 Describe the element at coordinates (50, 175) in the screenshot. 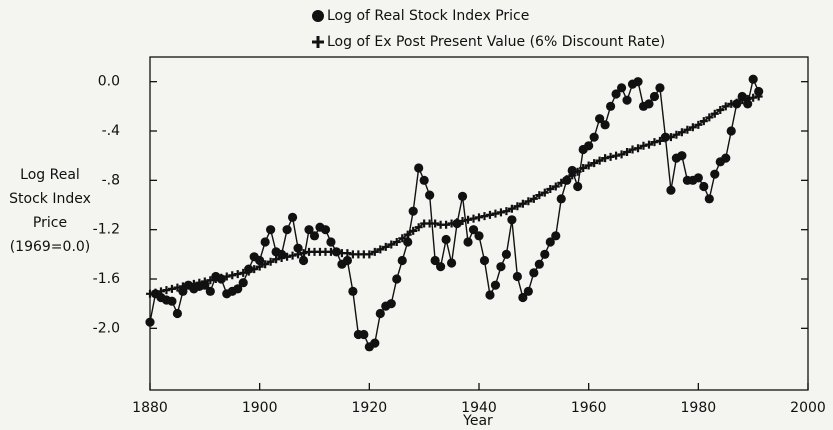

I see `y-axis-label: Log Real` at that location.